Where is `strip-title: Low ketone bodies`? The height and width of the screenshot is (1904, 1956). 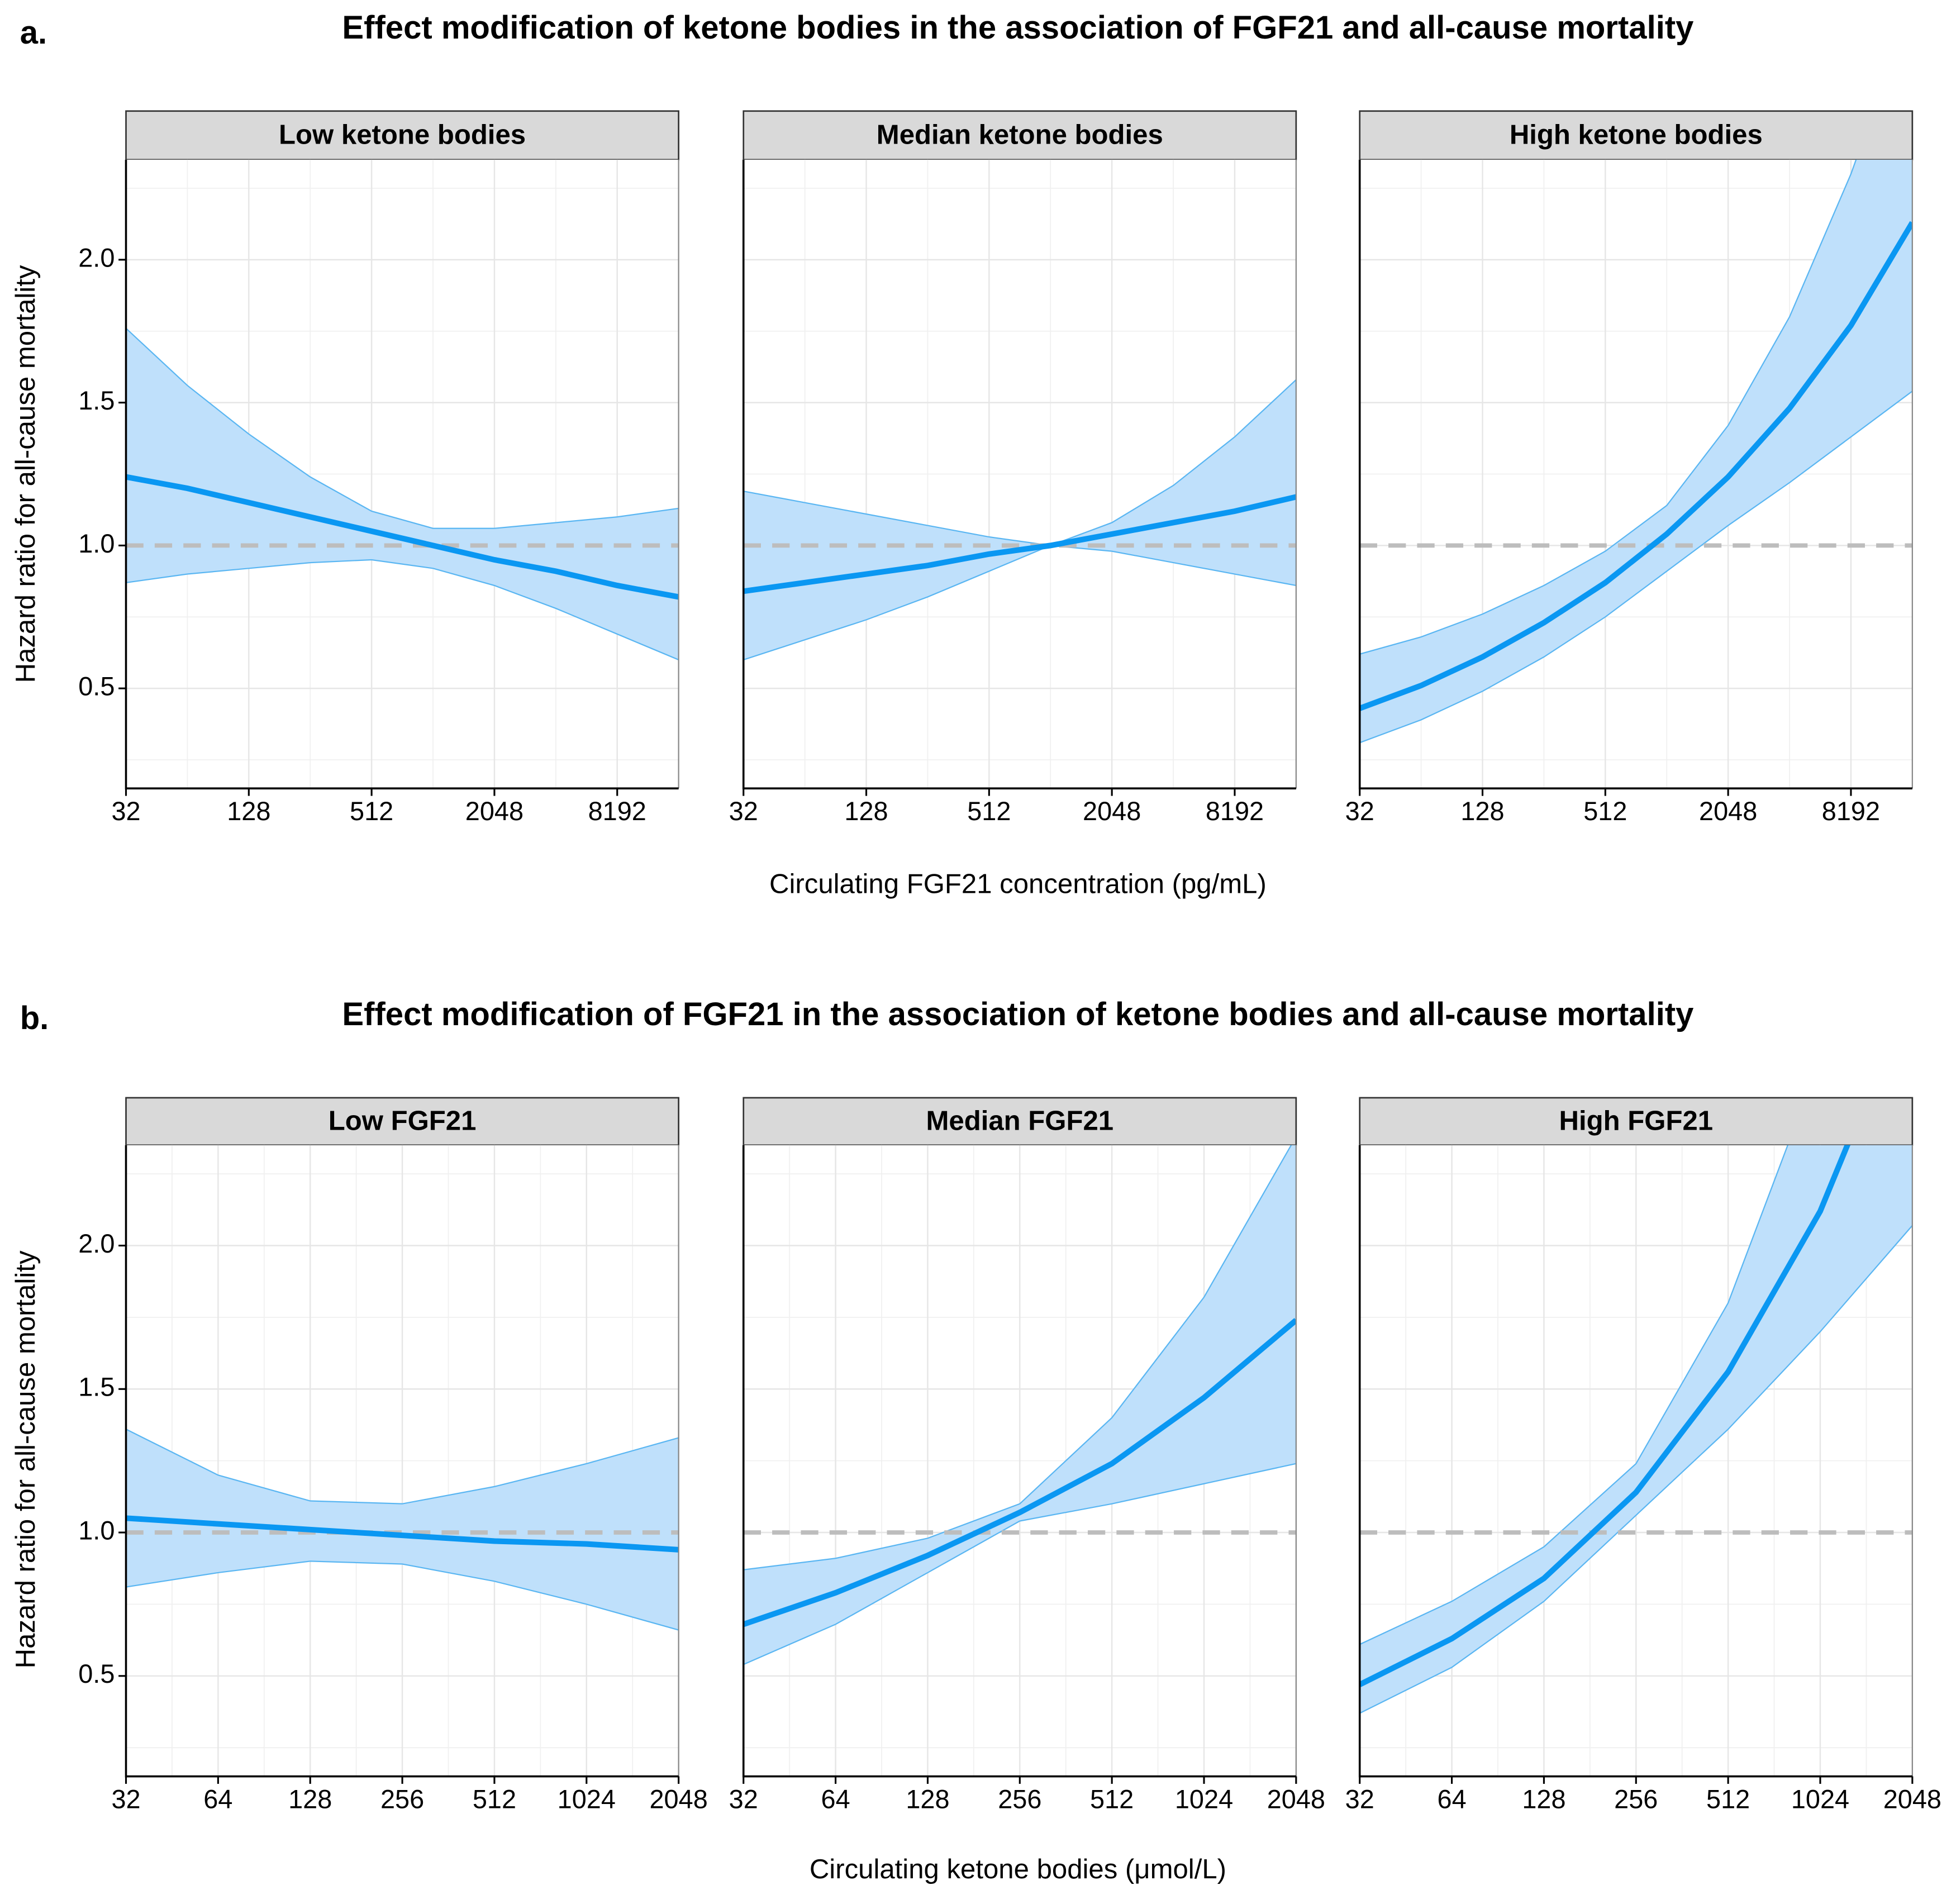 strip-title: Low ketone bodies is located at coordinates (402, 135).